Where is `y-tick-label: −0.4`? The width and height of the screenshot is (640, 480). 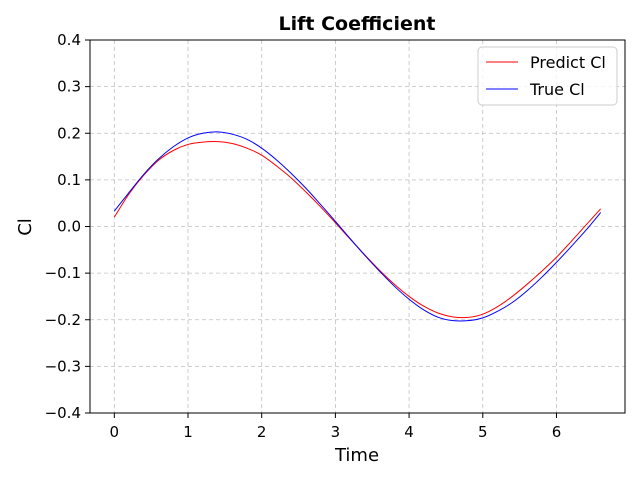 y-tick-label: −0.4 is located at coordinates (63, 413).